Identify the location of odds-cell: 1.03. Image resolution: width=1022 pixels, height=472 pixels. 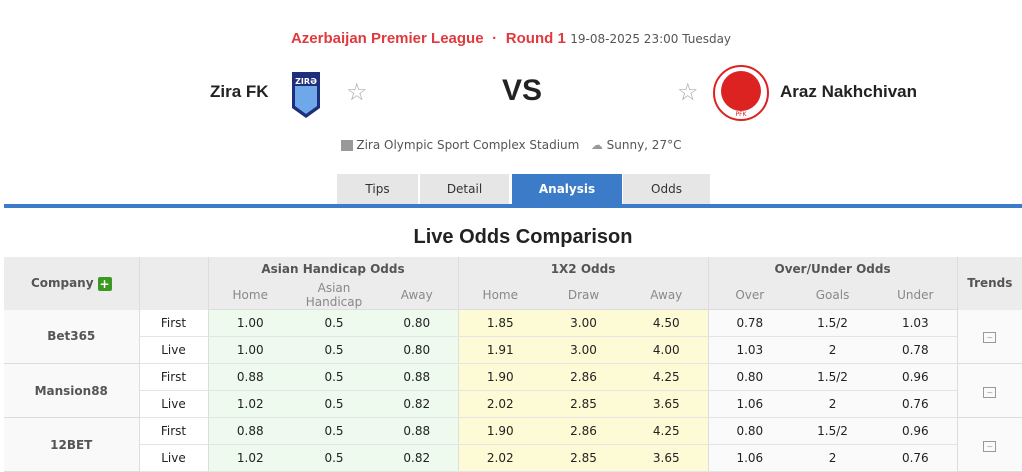
(749, 350).